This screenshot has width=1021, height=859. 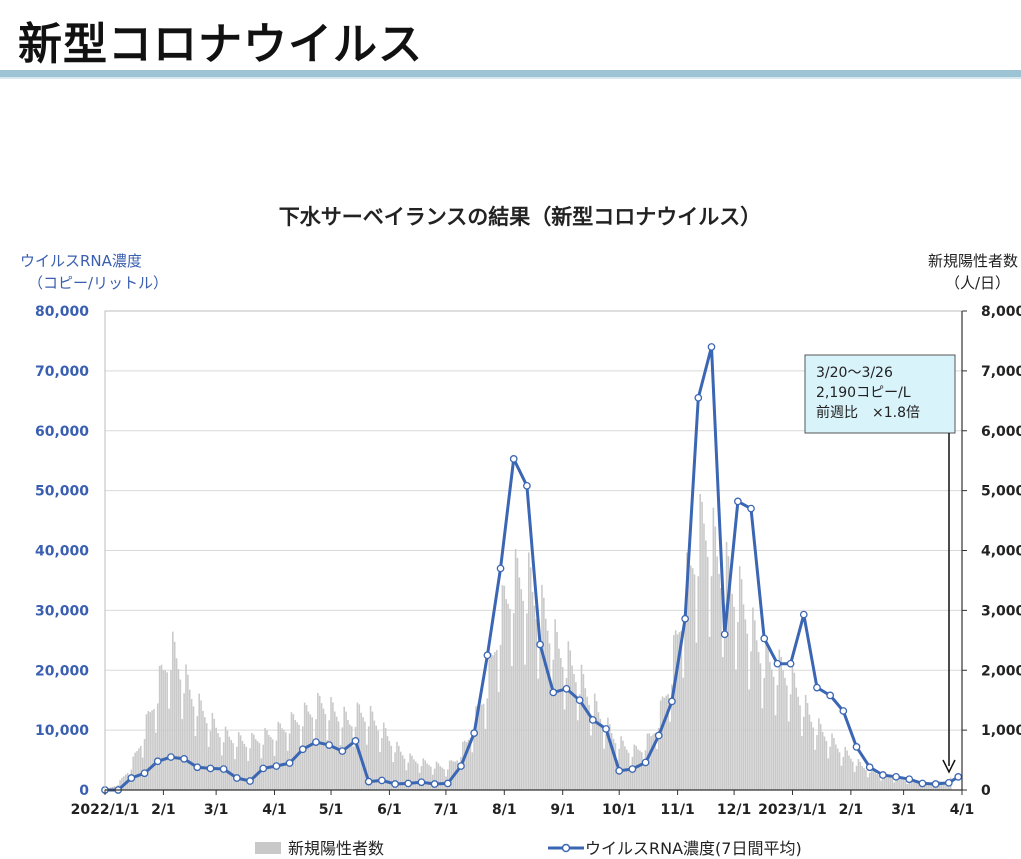 I want to click on y-right-label-line2: （人/日）, so click(x=977, y=283).